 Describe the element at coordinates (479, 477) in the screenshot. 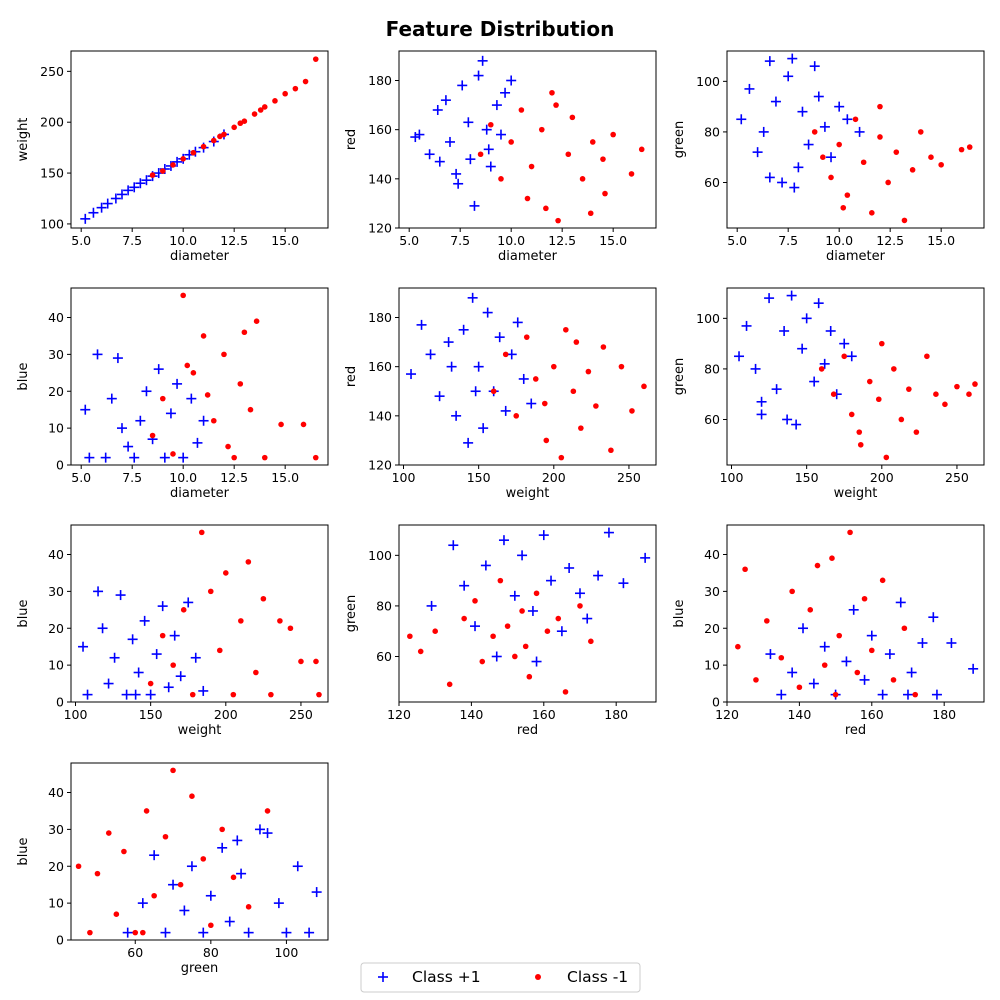

I see `x-tick-label: 150` at that location.